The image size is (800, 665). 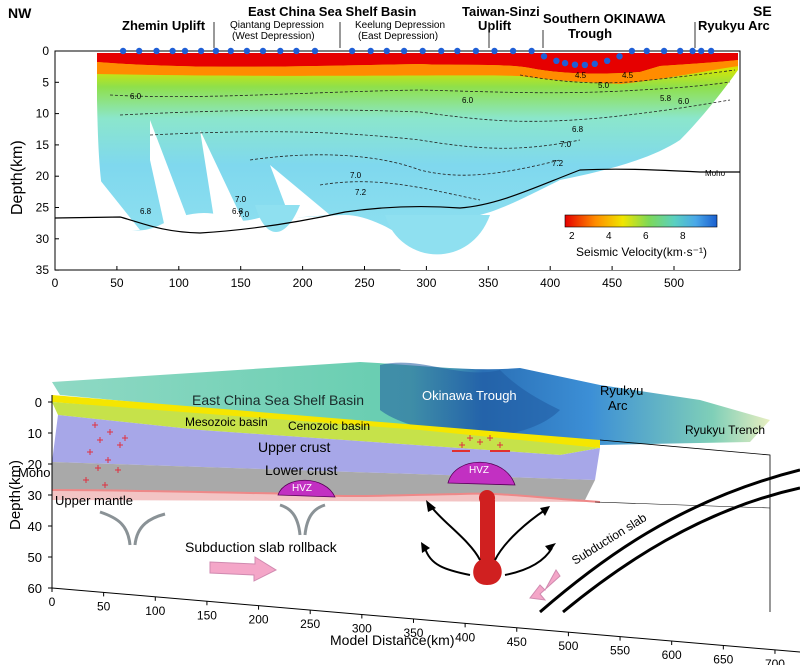 What do you see at coordinates (398, 36) in the screenshot?
I see `east-depression-label: (East Depression)` at bounding box center [398, 36].